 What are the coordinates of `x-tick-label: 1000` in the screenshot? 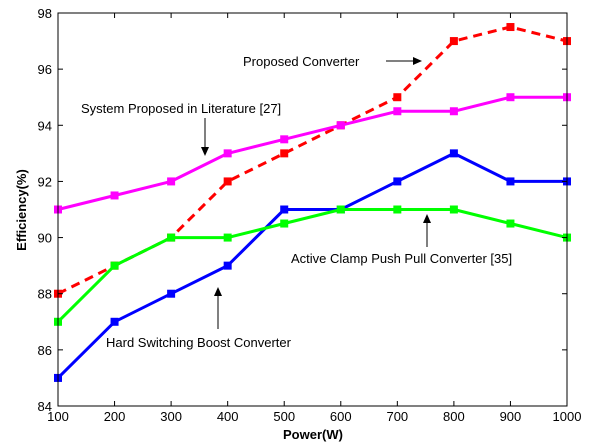 It's located at (567, 416).